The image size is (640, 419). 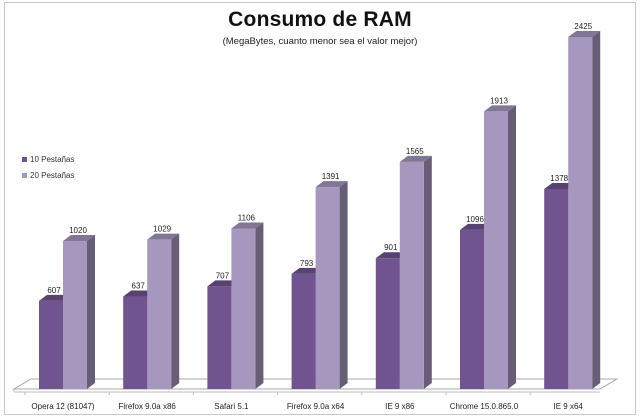 What do you see at coordinates (228, 312) in the screenshot?
I see `bar-group: 707 1106 Safari 5.1` at bounding box center [228, 312].